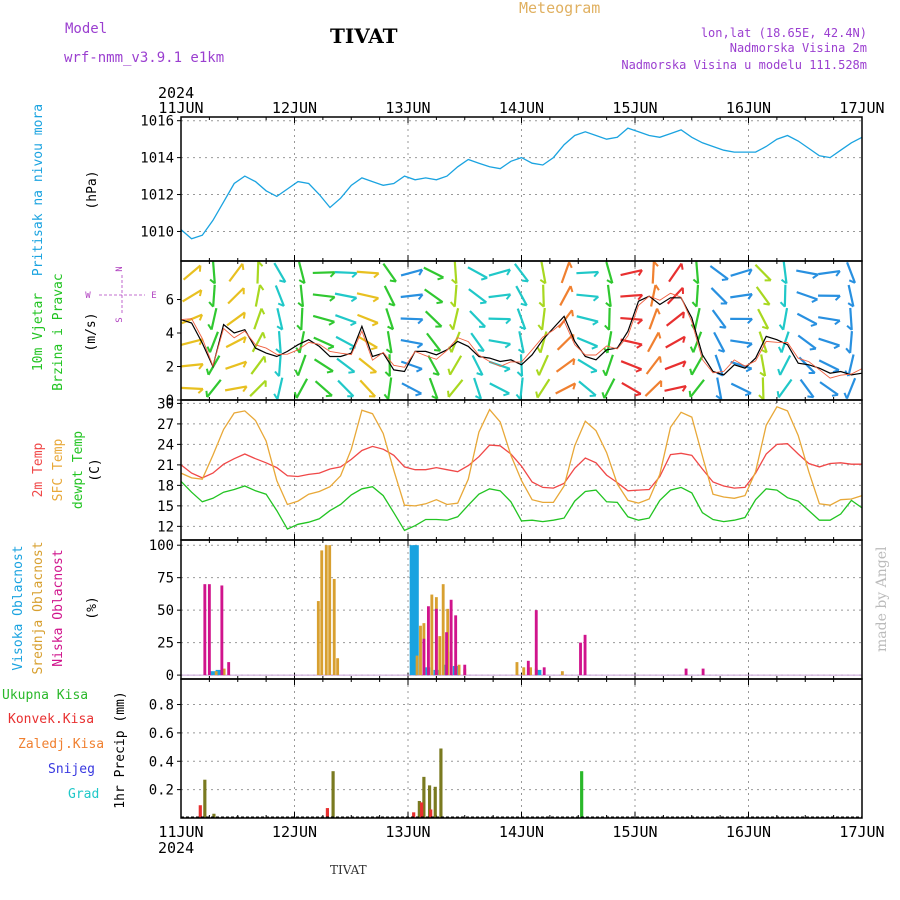 This screenshot has width=900, height=900. I want to click on panel-0: 1010 1012 1014 1016, so click(501, 187).